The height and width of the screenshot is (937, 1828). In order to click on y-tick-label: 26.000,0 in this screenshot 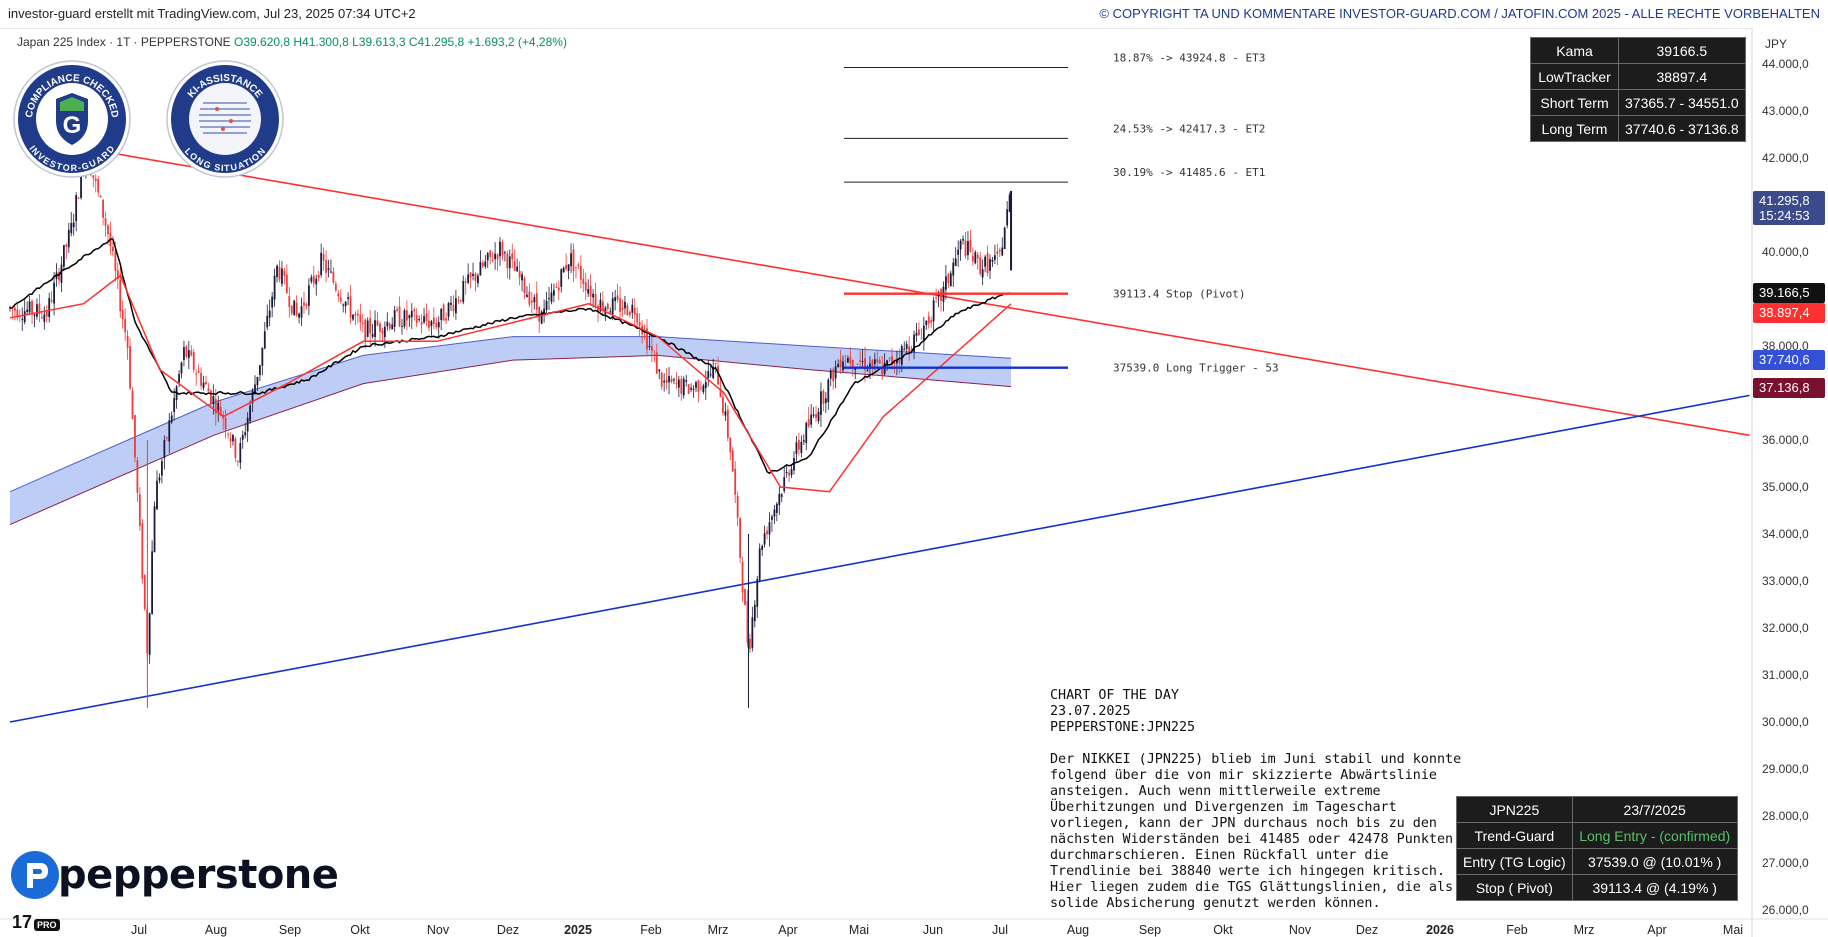, I will do `click(1785, 910)`.